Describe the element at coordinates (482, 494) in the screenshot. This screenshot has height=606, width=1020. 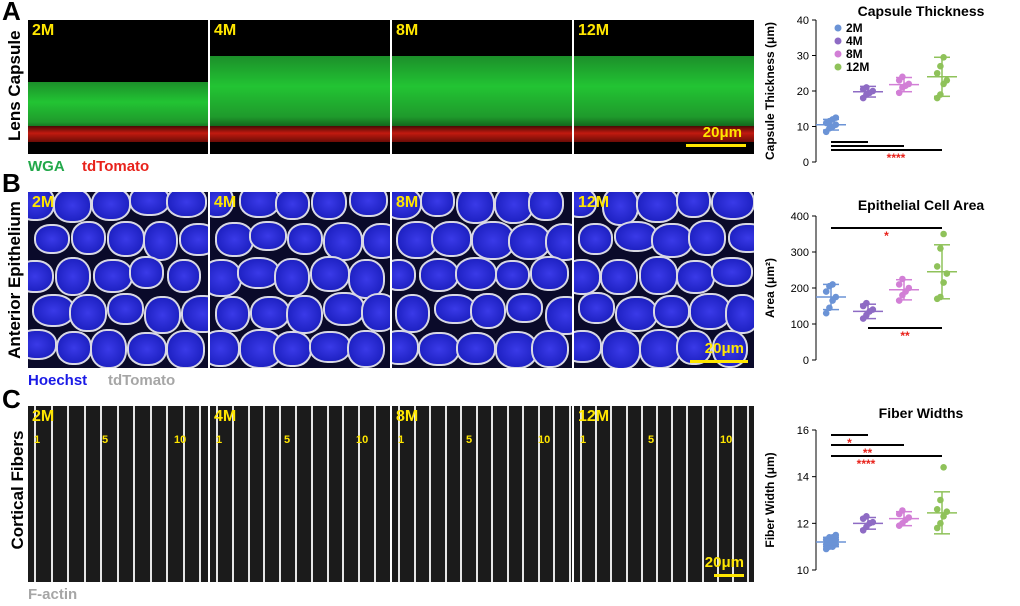
I see `fiber-image-8m: 8M 1 5 10` at that location.